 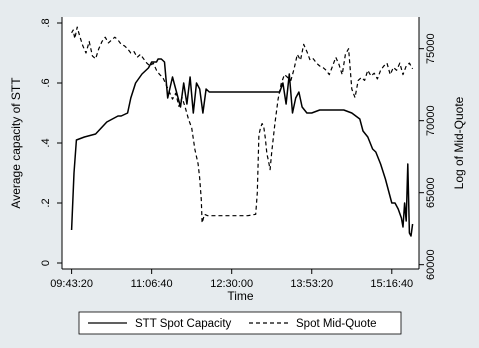 What do you see at coordinates (46, 263) in the screenshot?
I see `left-tick-label: 0` at bounding box center [46, 263].